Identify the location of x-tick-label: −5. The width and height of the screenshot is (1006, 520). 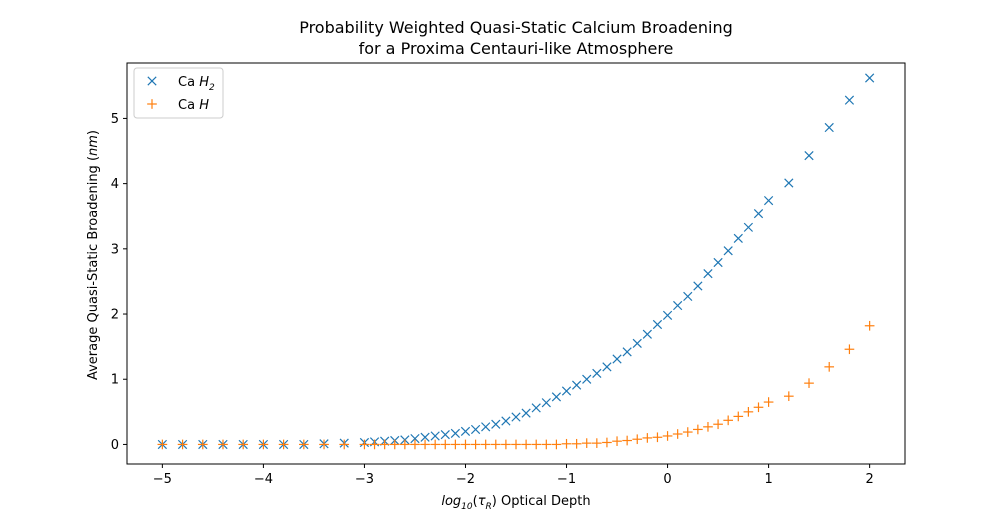
(162, 479).